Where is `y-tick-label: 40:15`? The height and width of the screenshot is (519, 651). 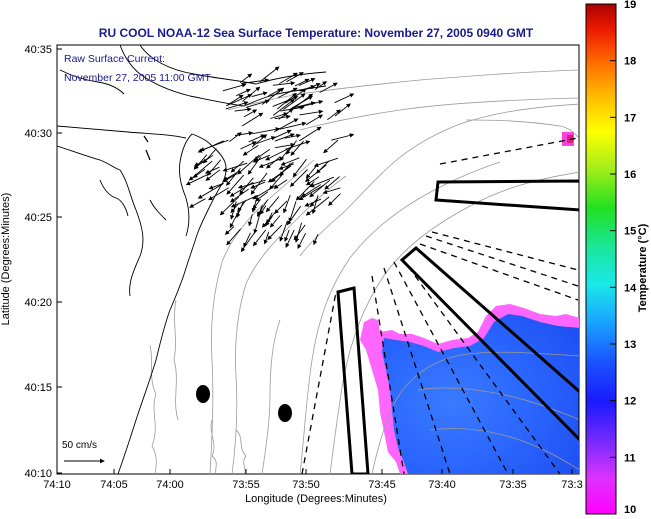
y-tick-label: 40:15 is located at coordinates (38, 388).